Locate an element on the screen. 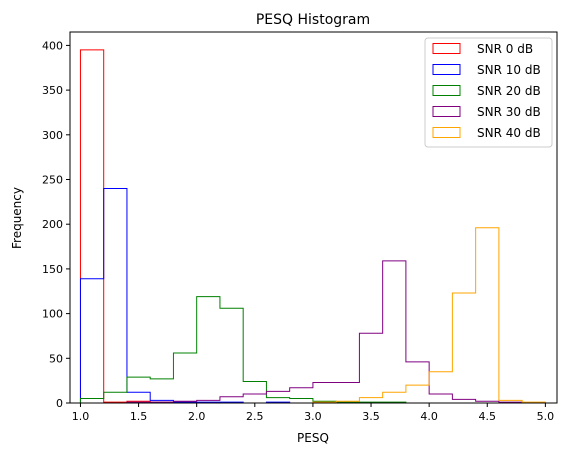  x-tick-label: 3.5 is located at coordinates (371, 416).